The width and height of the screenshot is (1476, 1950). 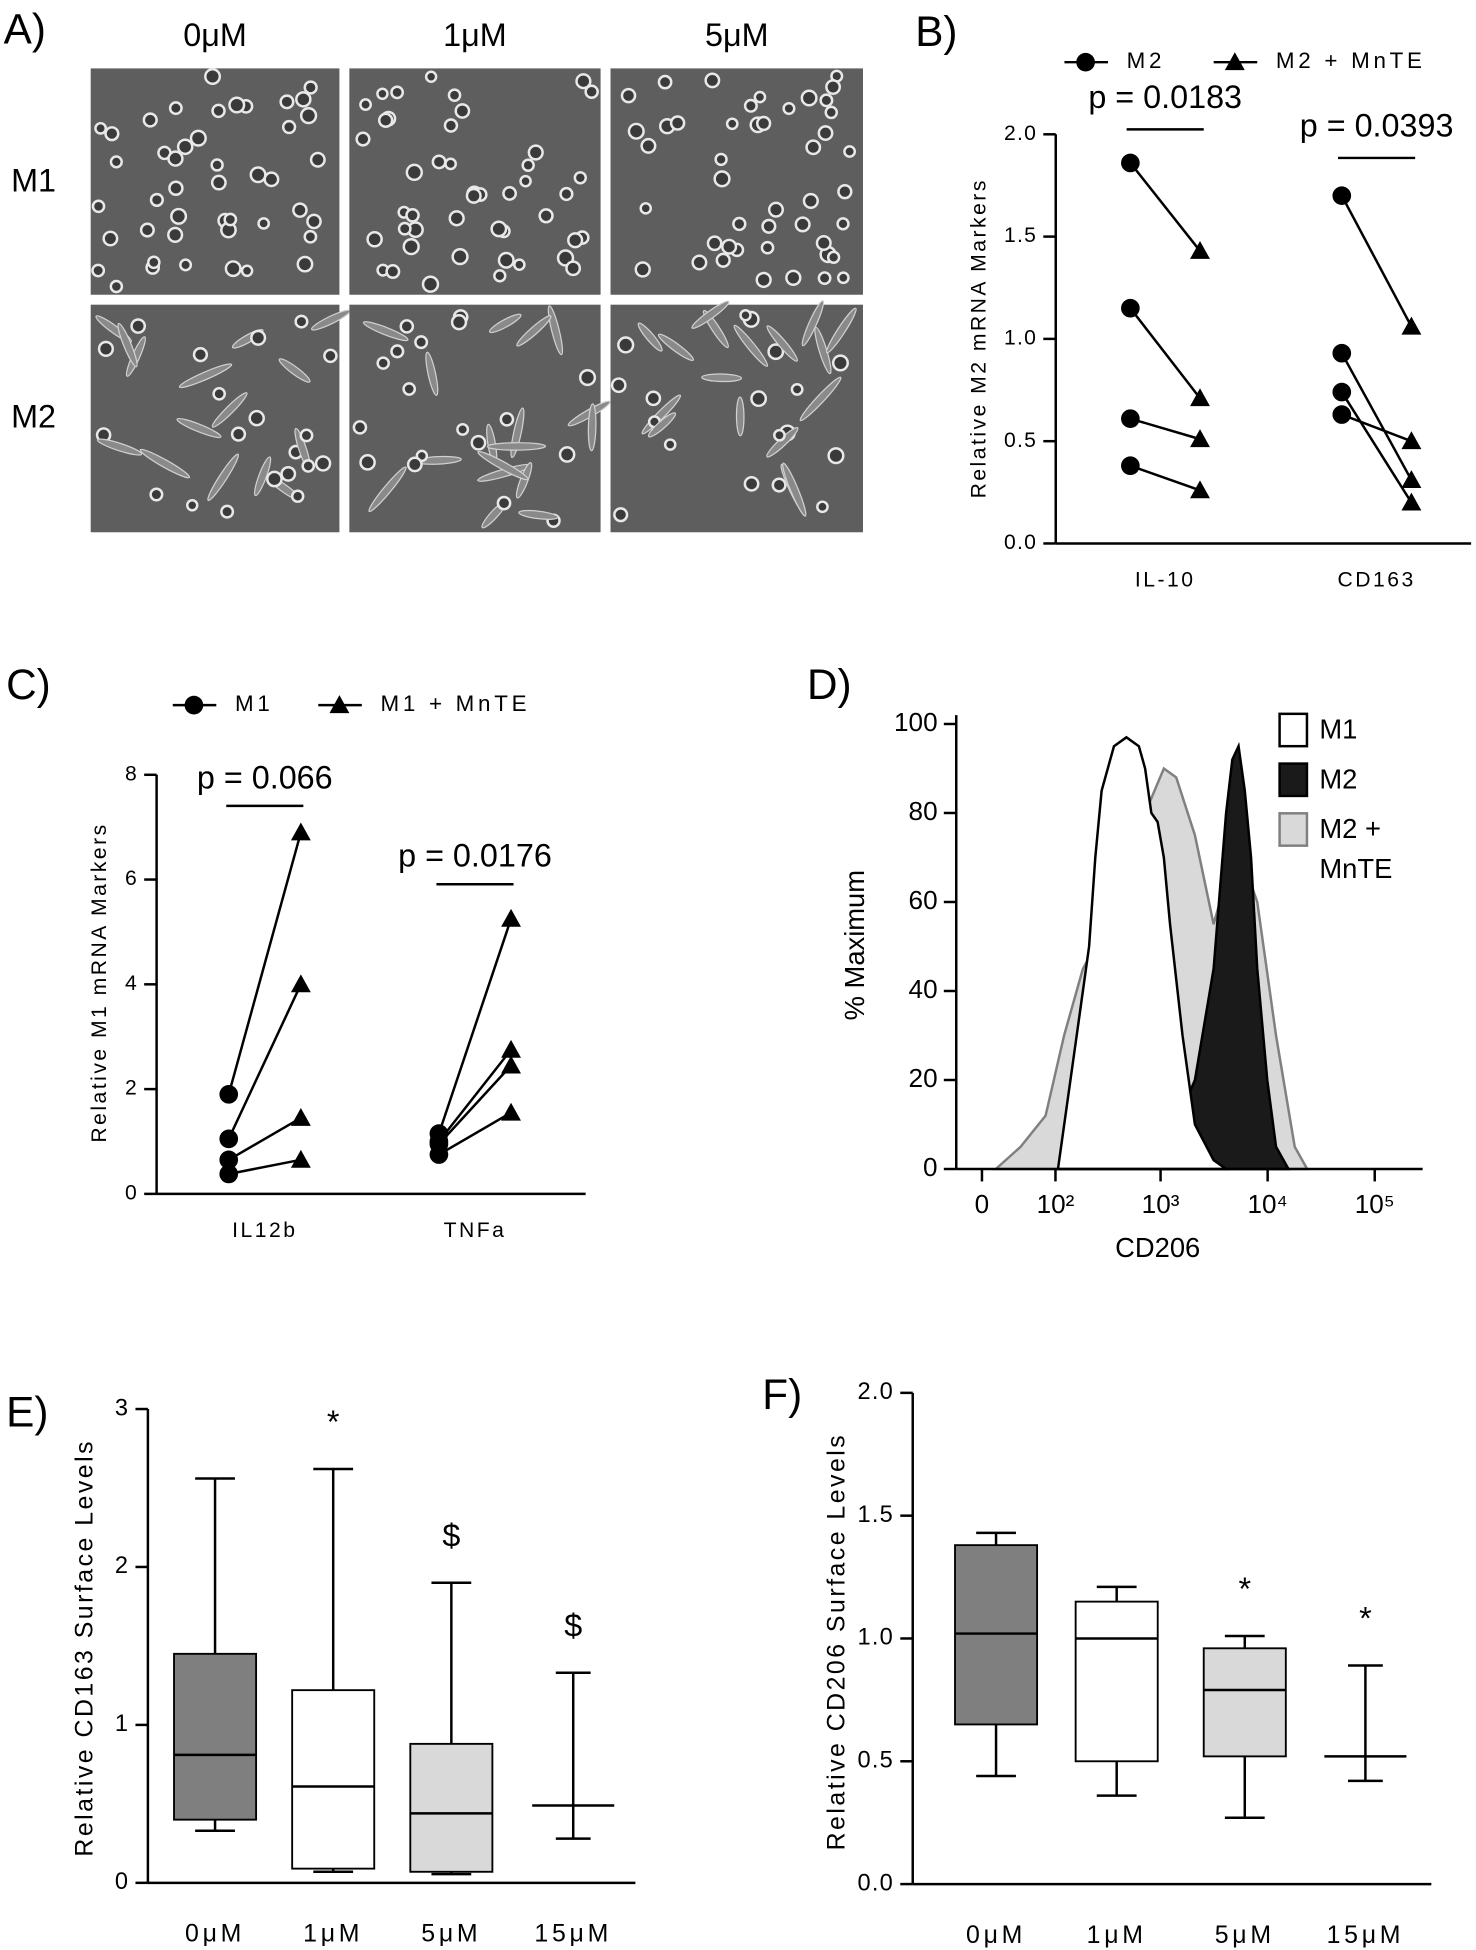 What do you see at coordinates (1146, 60) in the screenshot?
I see `legend-label: M2` at bounding box center [1146, 60].